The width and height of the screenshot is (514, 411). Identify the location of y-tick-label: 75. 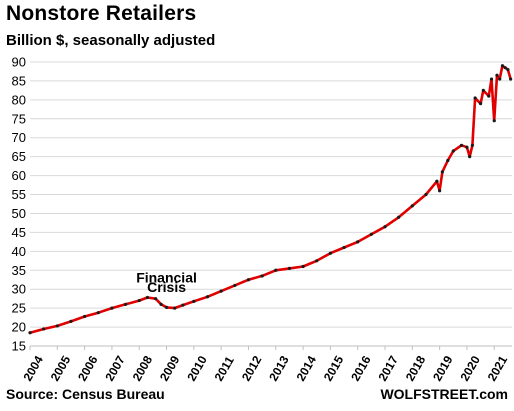
(19, 118).